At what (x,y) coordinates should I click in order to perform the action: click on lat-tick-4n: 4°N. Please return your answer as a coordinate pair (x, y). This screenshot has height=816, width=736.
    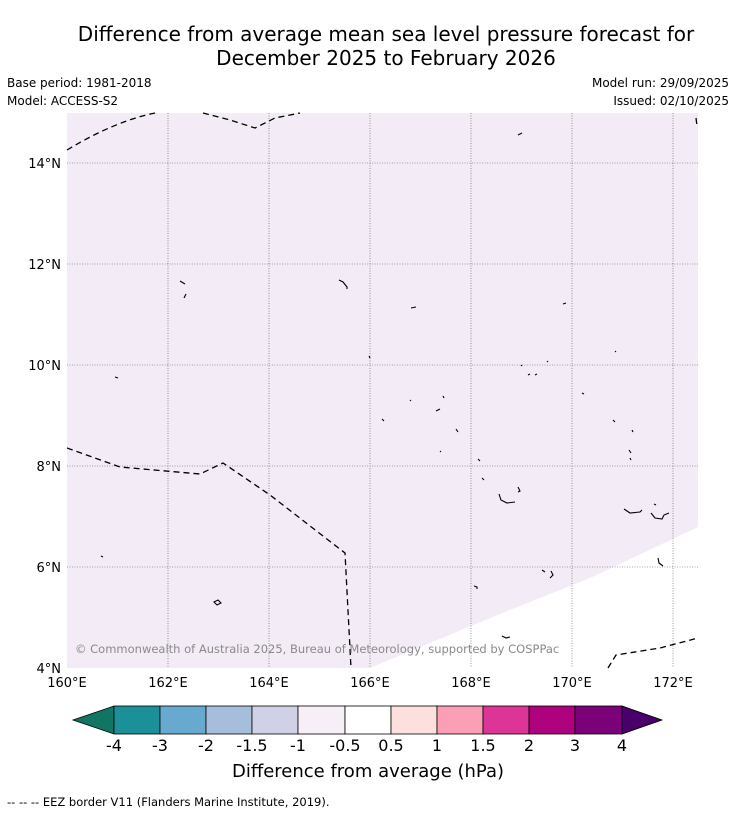
    Looking at the image, I should click on (49, 669).